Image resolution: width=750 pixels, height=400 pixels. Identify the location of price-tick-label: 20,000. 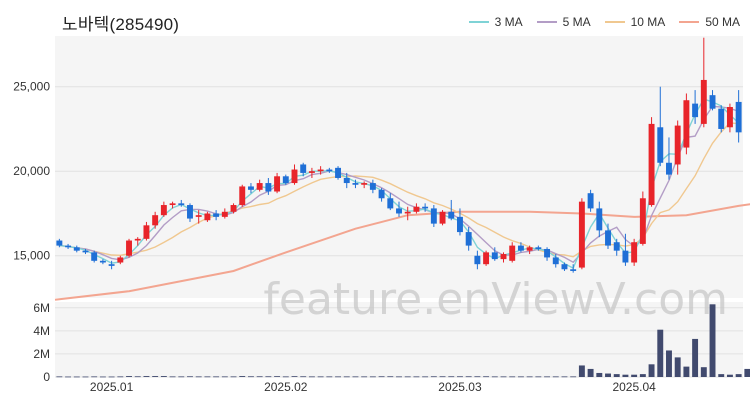
(31, 171).